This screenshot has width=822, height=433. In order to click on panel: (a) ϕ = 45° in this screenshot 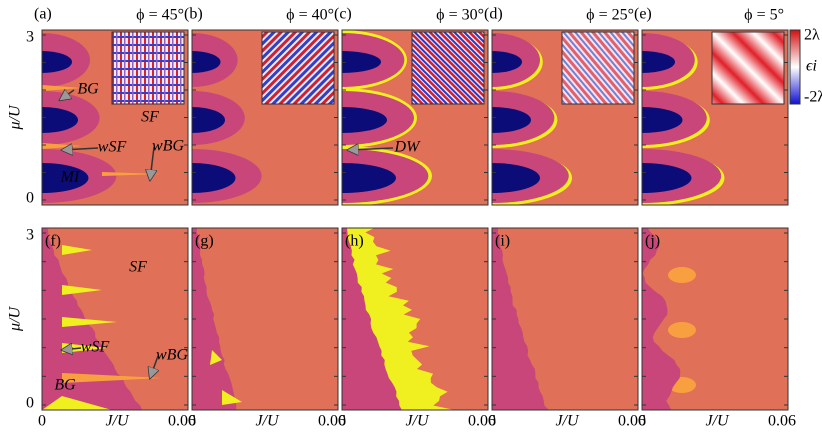, I will do `click(111, 106)`.